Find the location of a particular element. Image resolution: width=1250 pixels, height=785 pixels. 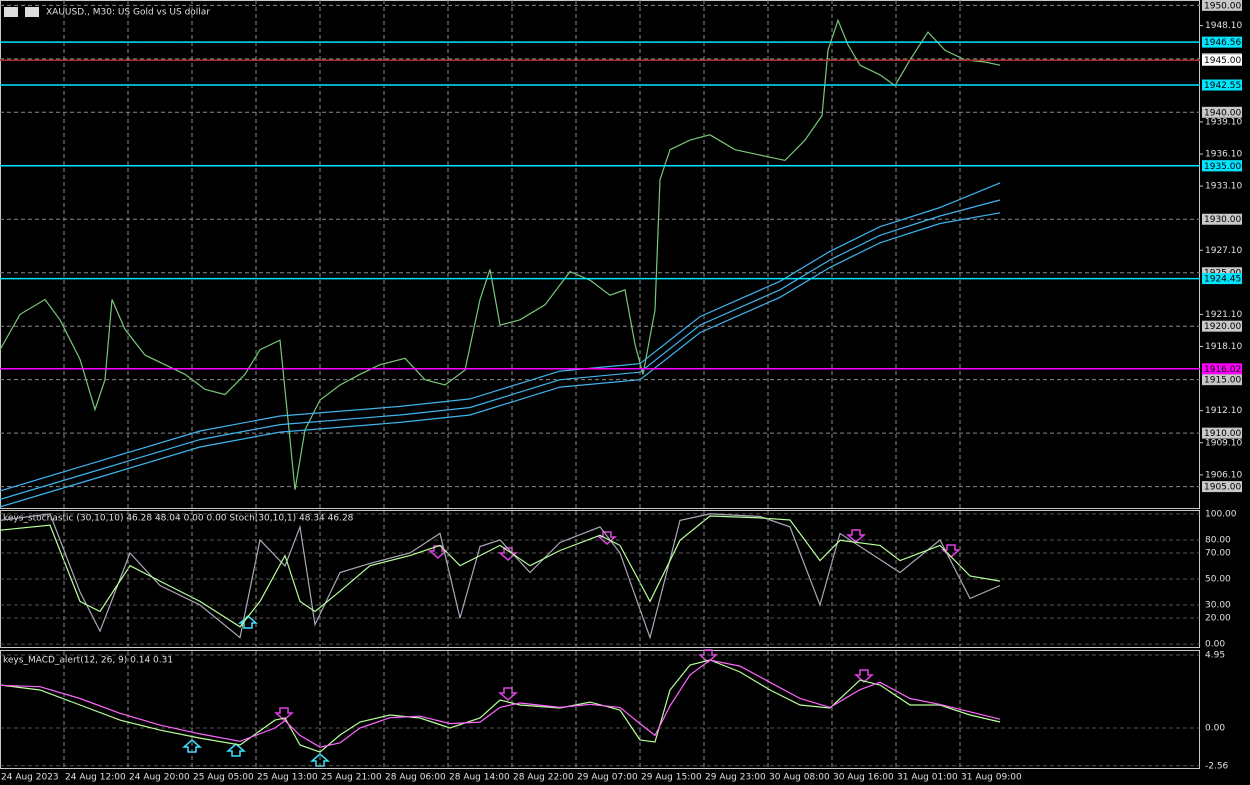

x-tick-label: 28 Aug 14:00 is located at coordinates (479, 778).